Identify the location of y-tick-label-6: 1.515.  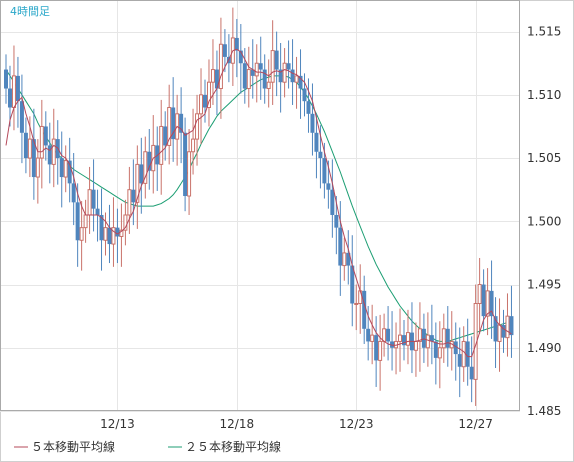
(544, 32).